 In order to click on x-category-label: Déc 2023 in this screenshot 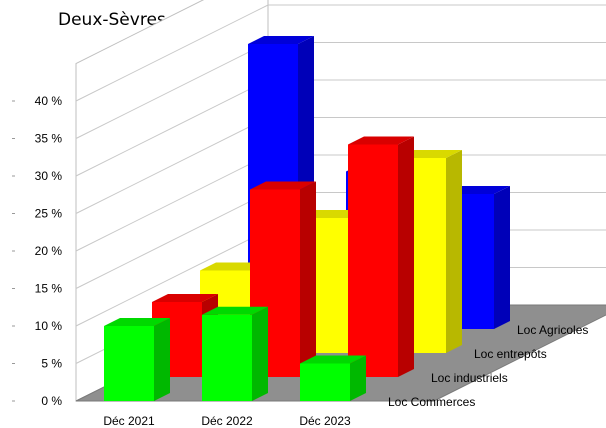, I will do `click(325, 421)`.